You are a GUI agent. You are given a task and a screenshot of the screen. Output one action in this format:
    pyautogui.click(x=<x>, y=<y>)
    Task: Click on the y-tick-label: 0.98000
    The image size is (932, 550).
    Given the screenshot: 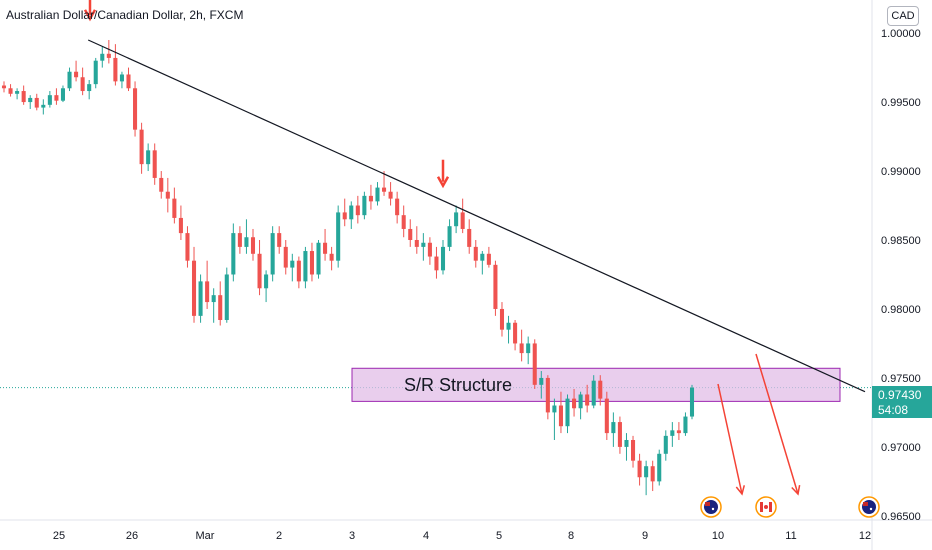 What is the action you would take?
    pyautogui.click(x=901, y=310)
    